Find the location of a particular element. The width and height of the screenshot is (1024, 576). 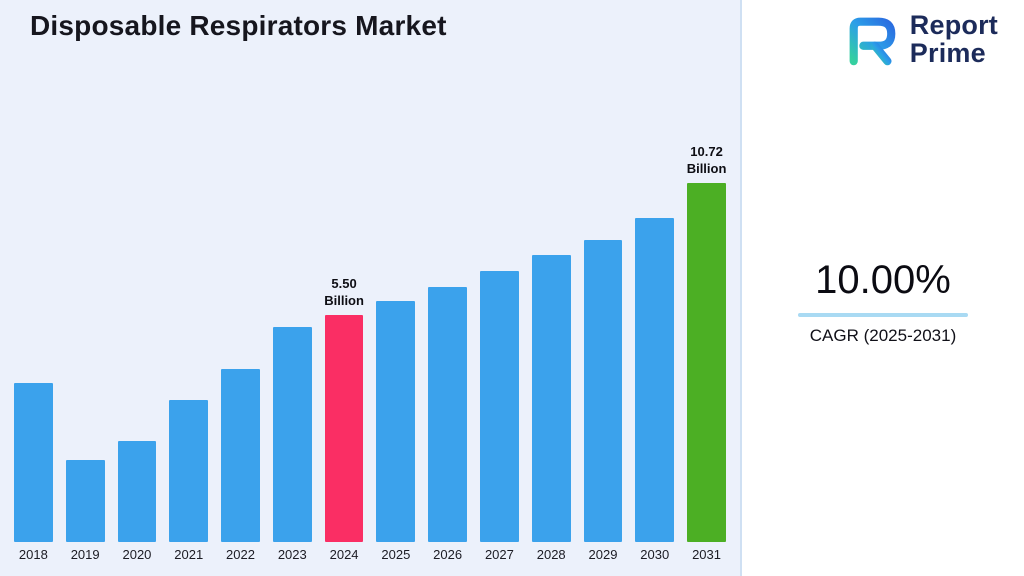

bar-column-2026: 2026 is located at coordinates (448, 344).